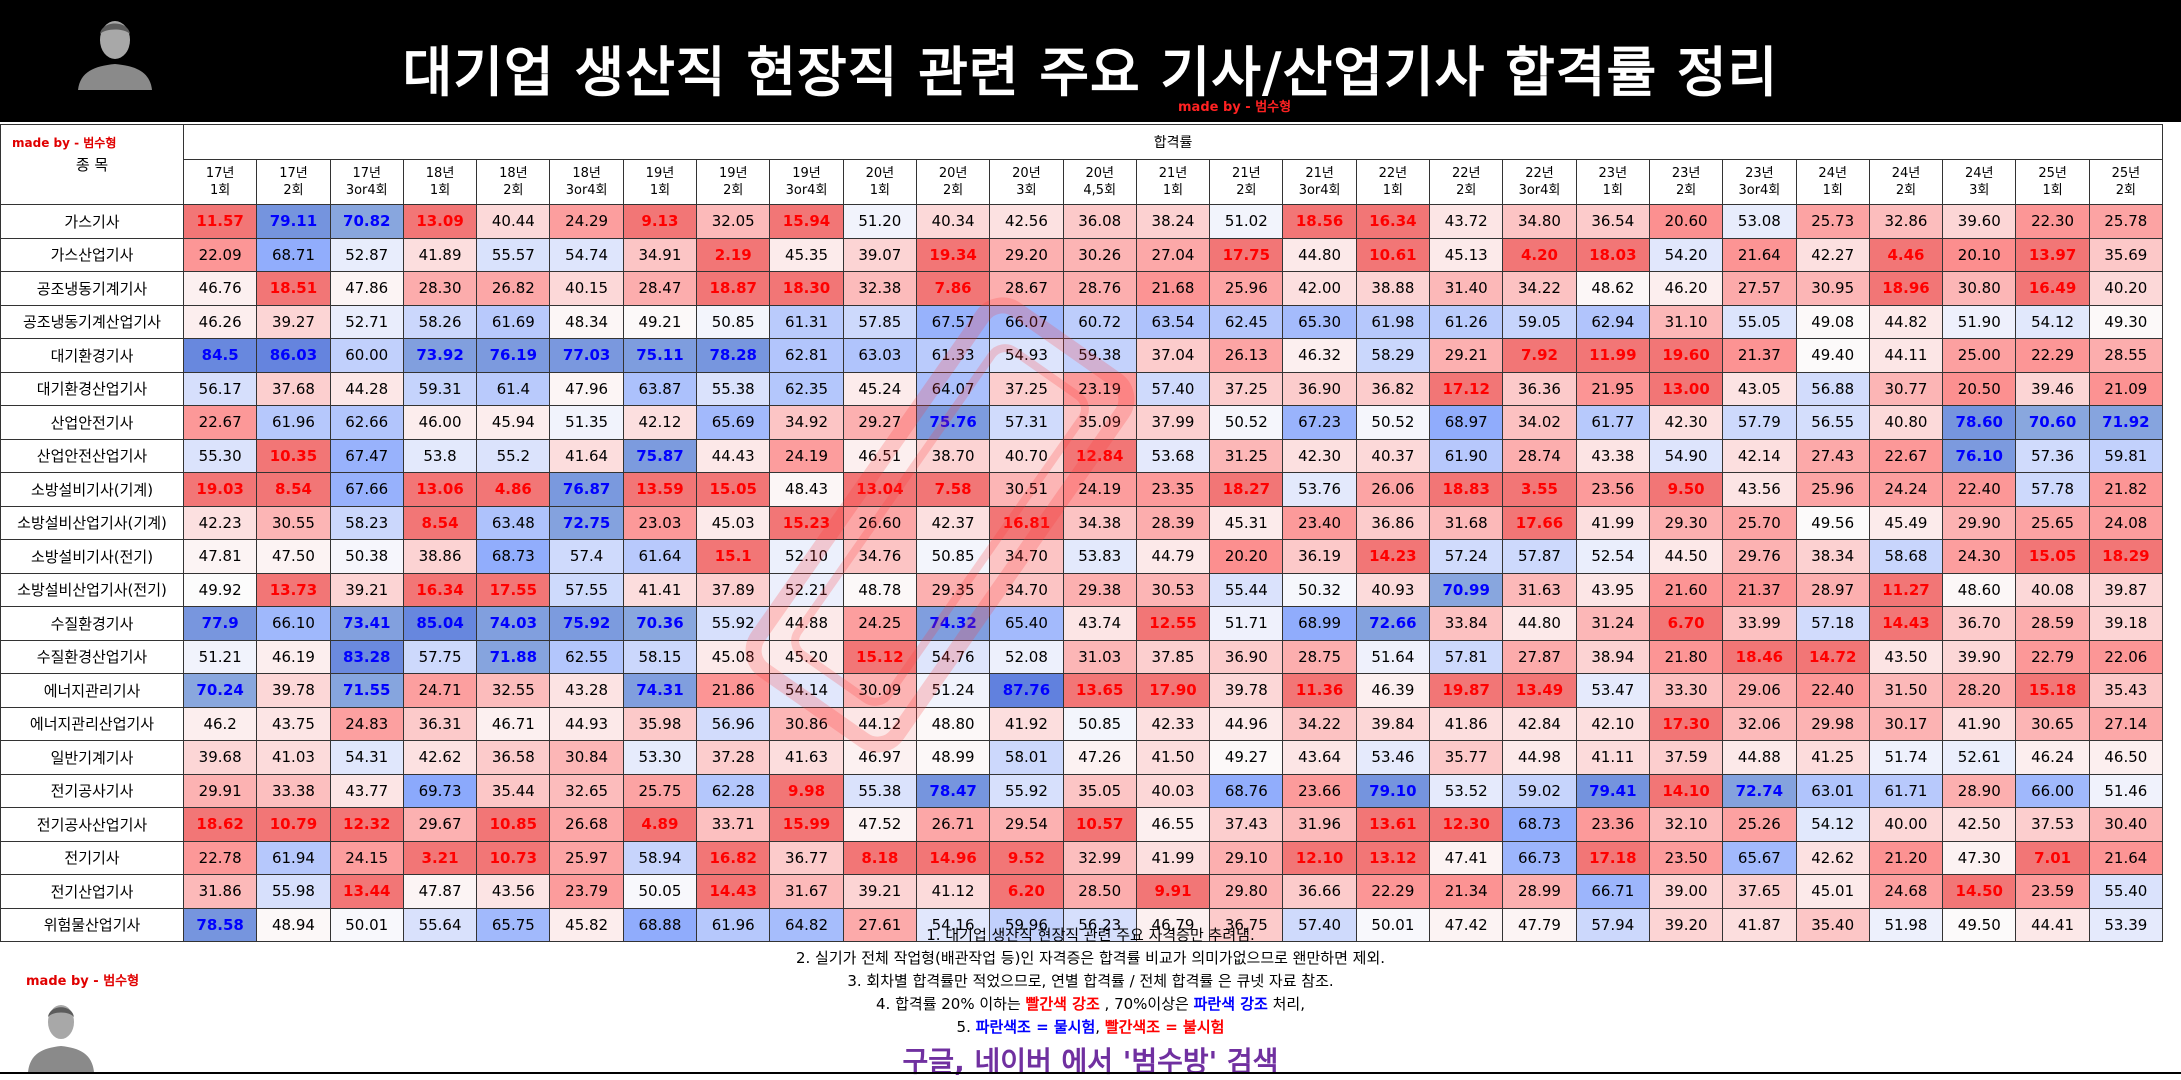 The width and height of the screenshot is (2181, 1080). What do you see at coordinates (1319, 254) in the screenshot?
I see `pass-rate-cell: 44.80` at bounding box center [1319, 254].